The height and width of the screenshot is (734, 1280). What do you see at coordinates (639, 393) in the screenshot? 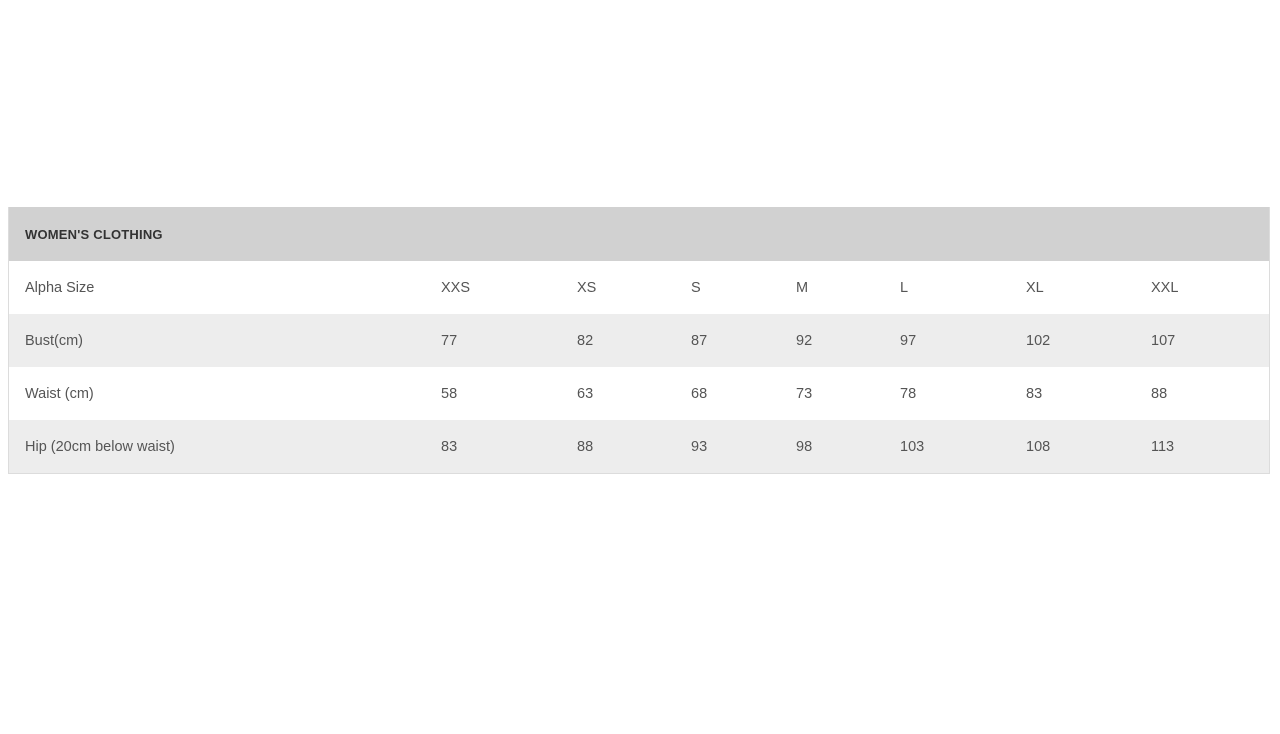
I see `table-row: Waist (cm) 58 63 68 73 78 83 88` at bounding box center [639, 393].